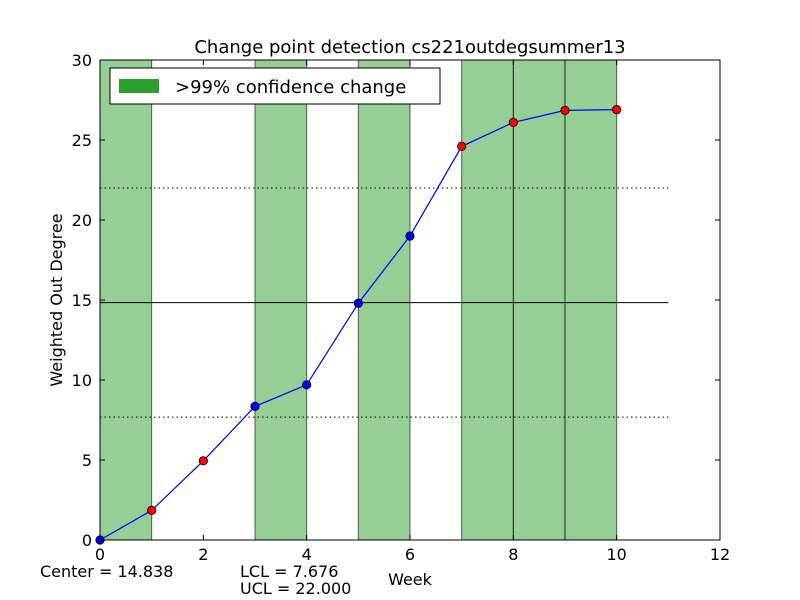 The height and width of the screenshot is (600, 800). What do you see at coordinates (100, 554) in the screenshot?
I see `x-tick-label: 0` at bounding box center [100, 554].